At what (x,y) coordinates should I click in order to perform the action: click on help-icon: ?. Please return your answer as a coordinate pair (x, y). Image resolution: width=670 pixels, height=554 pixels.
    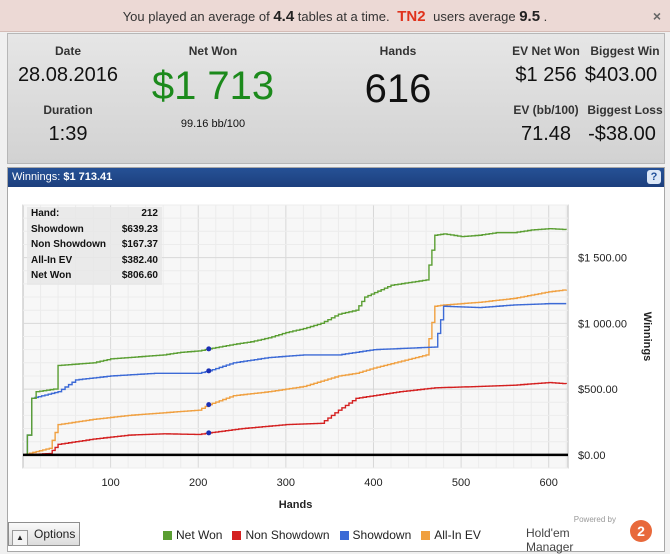
    Looking at the image, I should click on (654, 177).